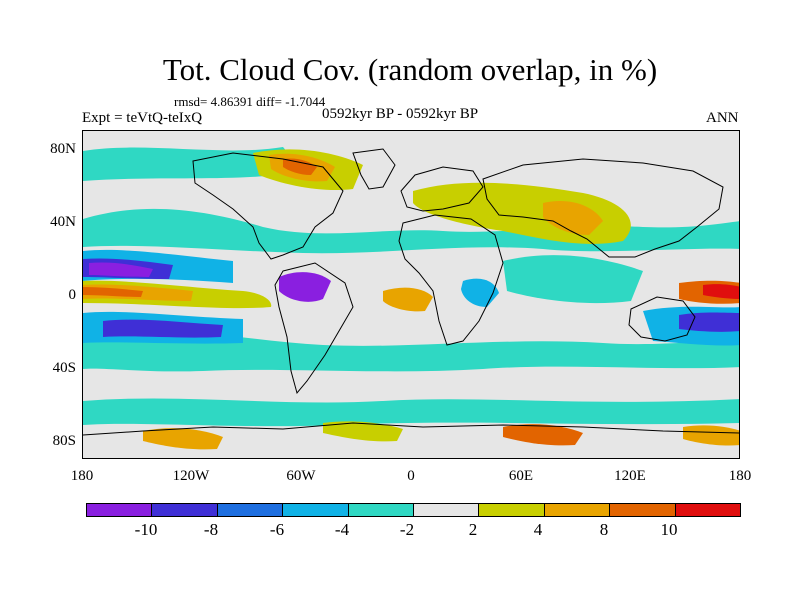  Describe the element at coordinates (211, 529) in the screenshot. I see `colorbar-label: -8` at that location.